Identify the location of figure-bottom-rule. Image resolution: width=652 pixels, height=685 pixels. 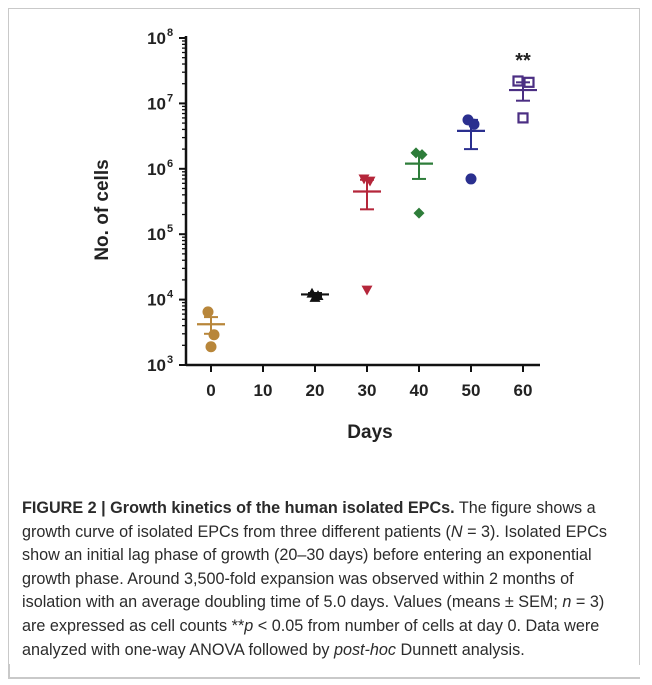
(324, 678).